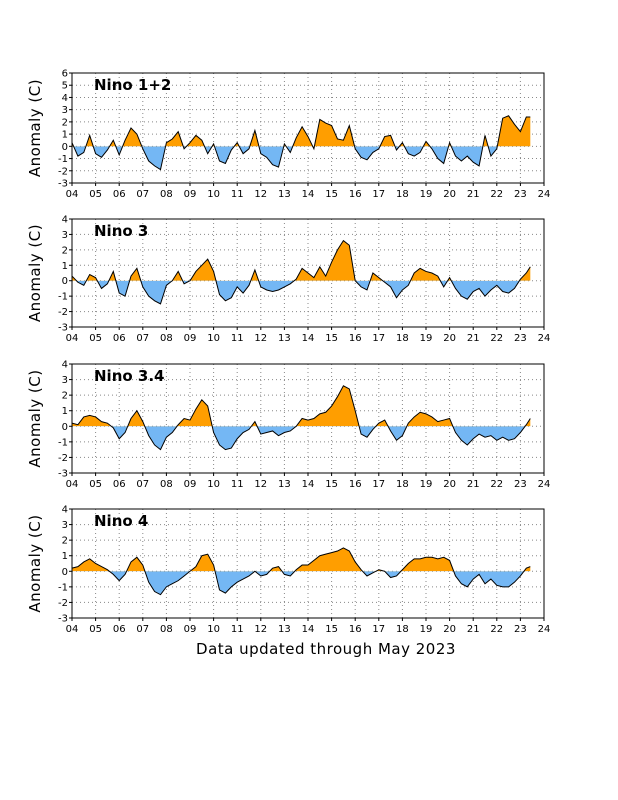  What do you see at coordinates (72, 484) in the screenshot?
I see `x-tick-label: 04` at bounding box center [72, 484].